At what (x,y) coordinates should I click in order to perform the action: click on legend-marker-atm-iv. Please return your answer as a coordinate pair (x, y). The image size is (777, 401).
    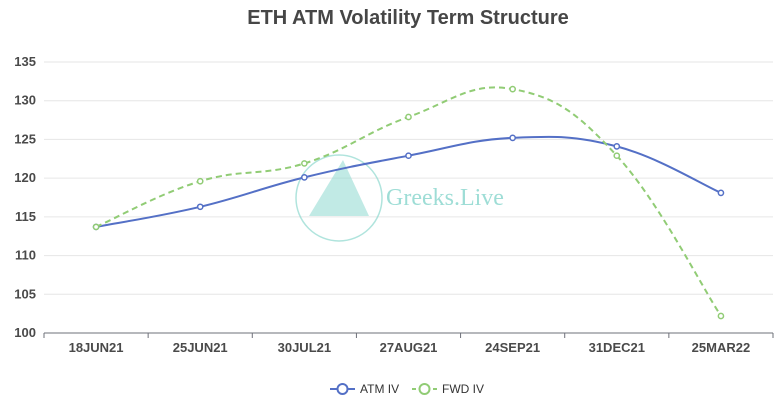
    Looking at the image, I should click on (342, 389).